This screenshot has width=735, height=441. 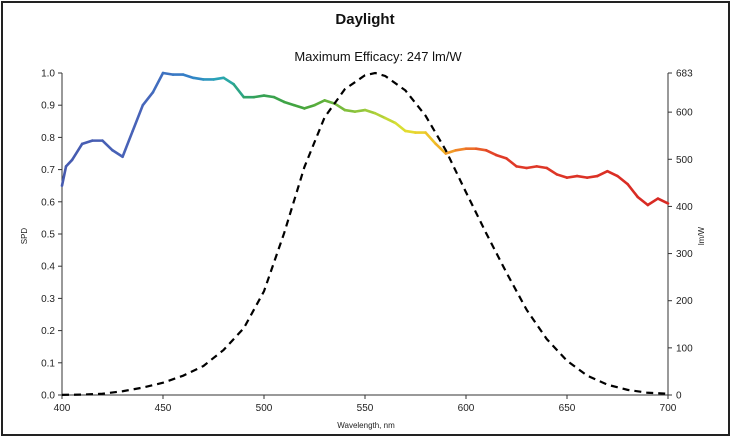 I want to click on y-axis-label: SPD, so click(x=24, y=236).